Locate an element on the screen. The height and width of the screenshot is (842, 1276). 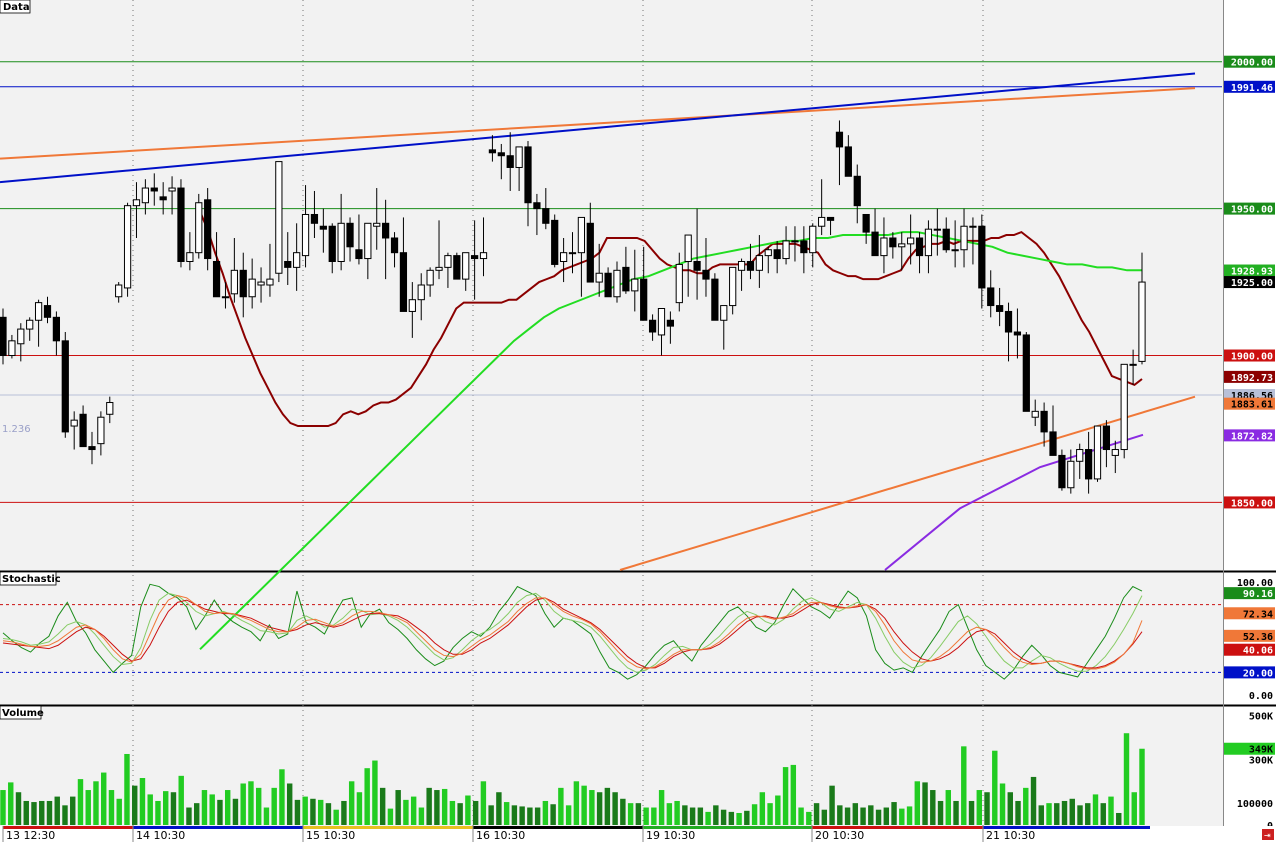
stochastic-axis-label: 40.06 is located at coordinates (1258, 651).